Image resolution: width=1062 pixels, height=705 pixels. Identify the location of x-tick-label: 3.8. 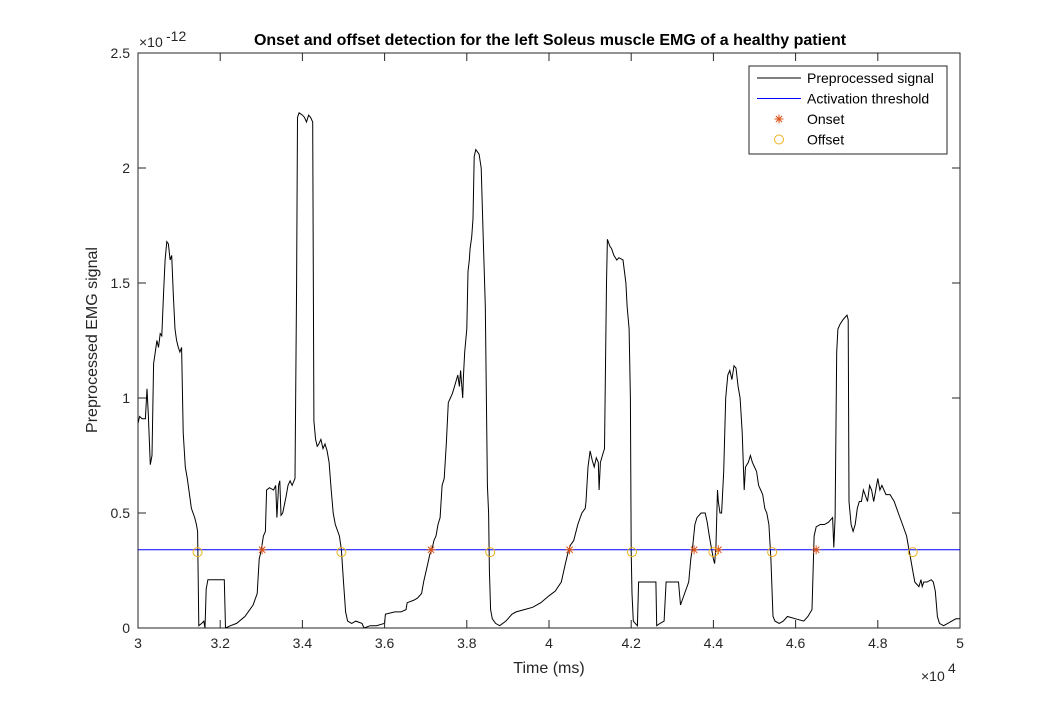
(467, 643).